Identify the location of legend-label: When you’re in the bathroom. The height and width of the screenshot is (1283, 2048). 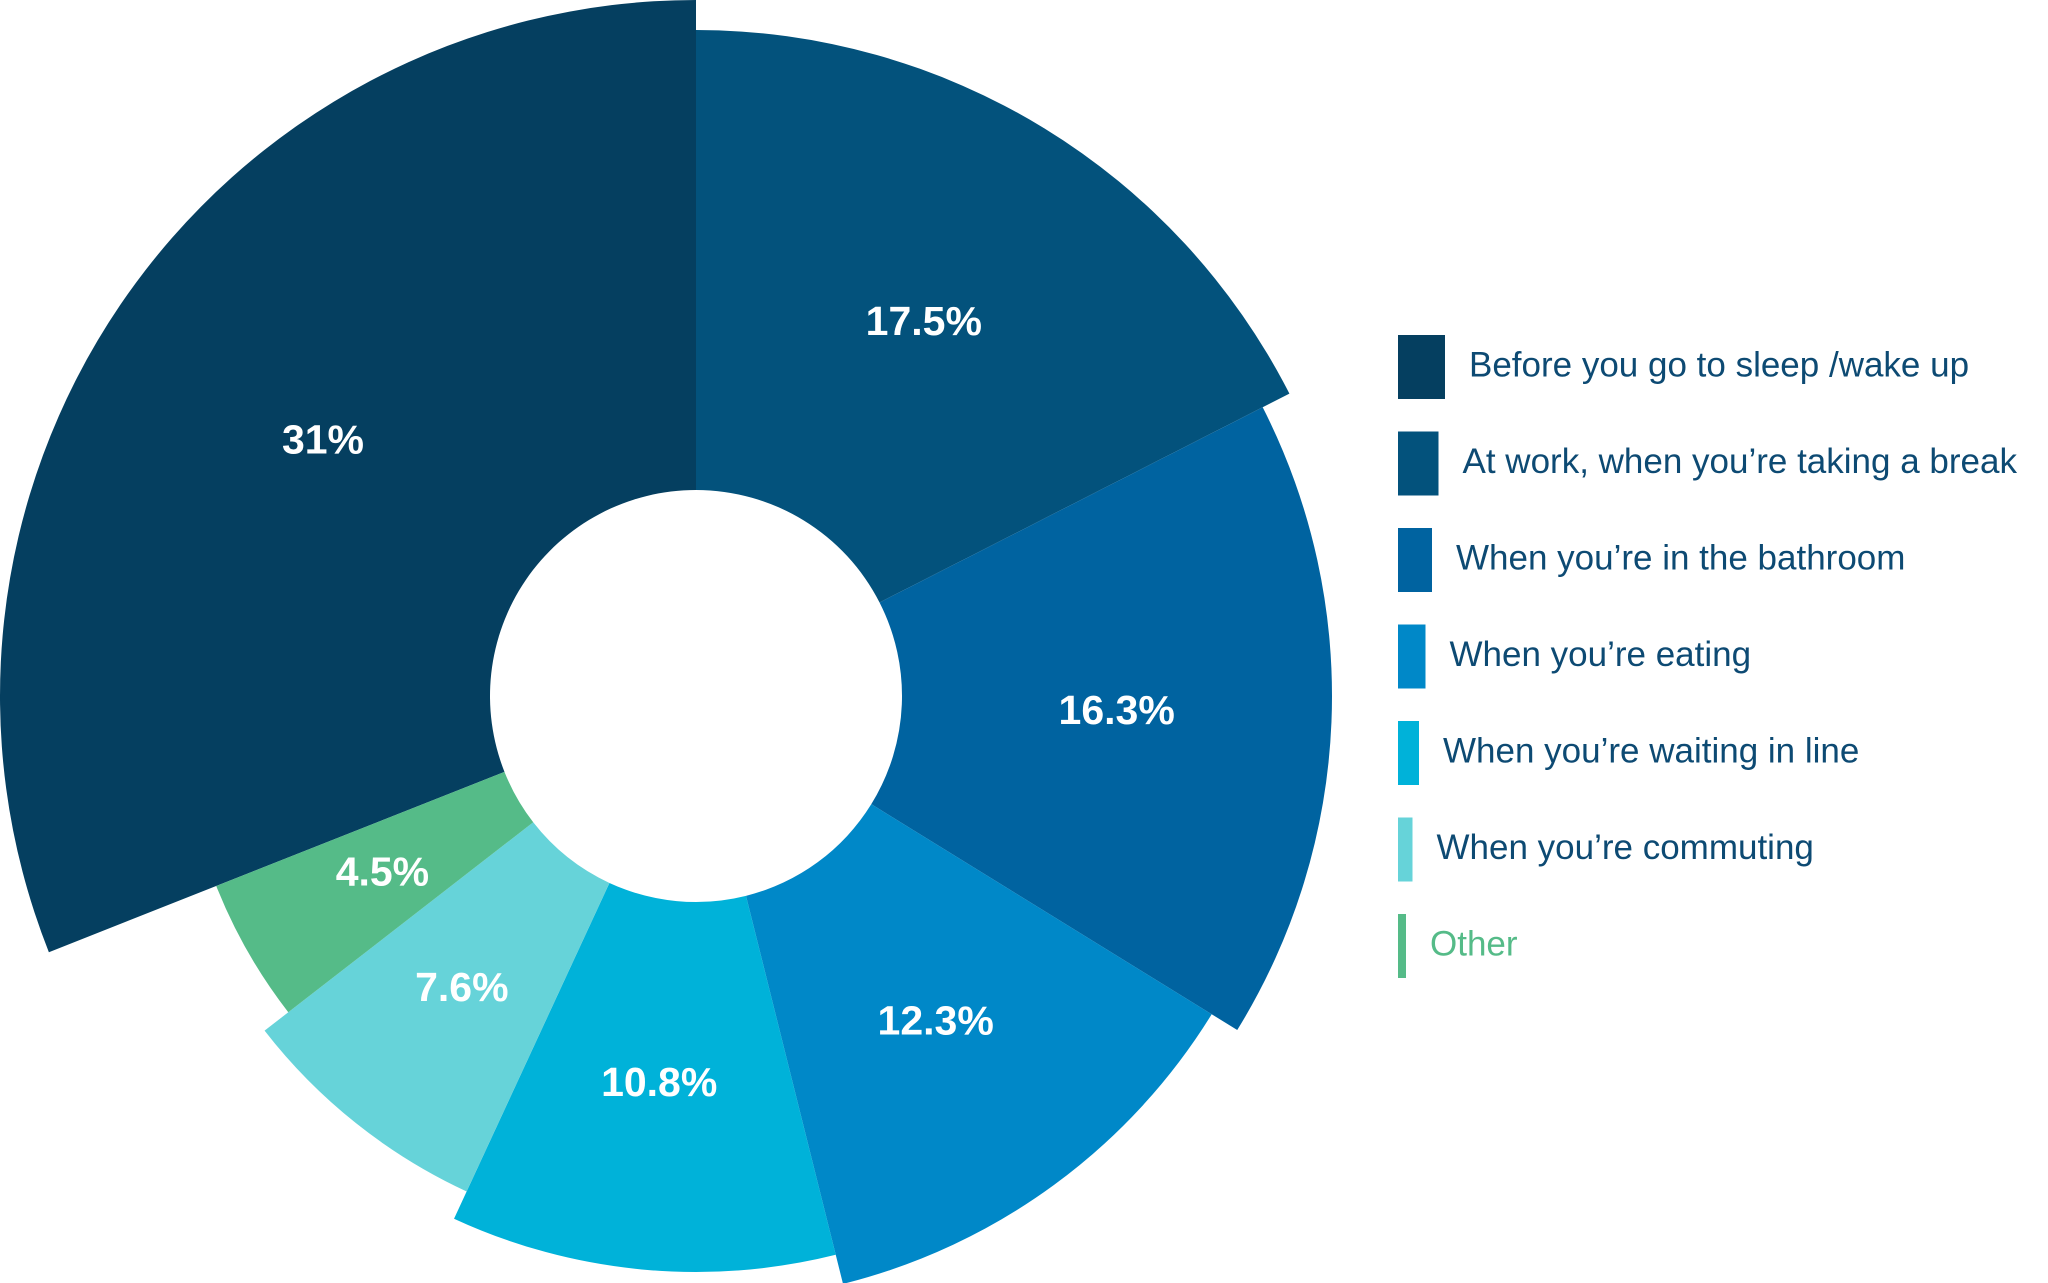
(1680, 557).